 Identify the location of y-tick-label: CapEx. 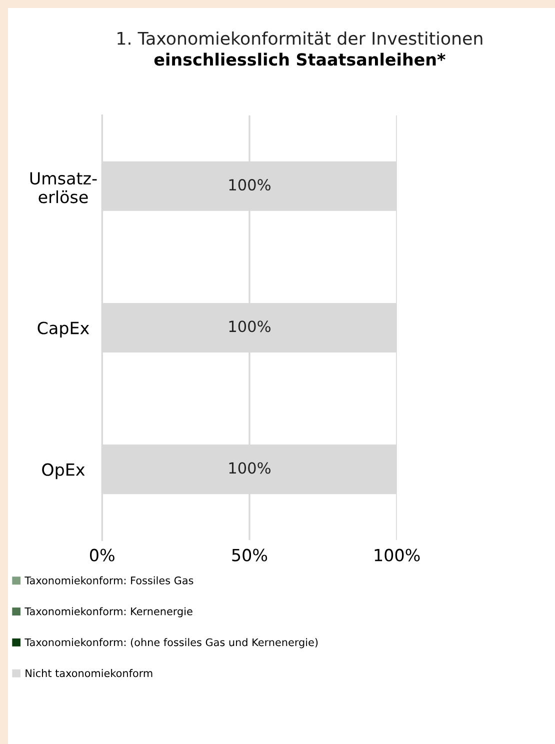
(64, 330).